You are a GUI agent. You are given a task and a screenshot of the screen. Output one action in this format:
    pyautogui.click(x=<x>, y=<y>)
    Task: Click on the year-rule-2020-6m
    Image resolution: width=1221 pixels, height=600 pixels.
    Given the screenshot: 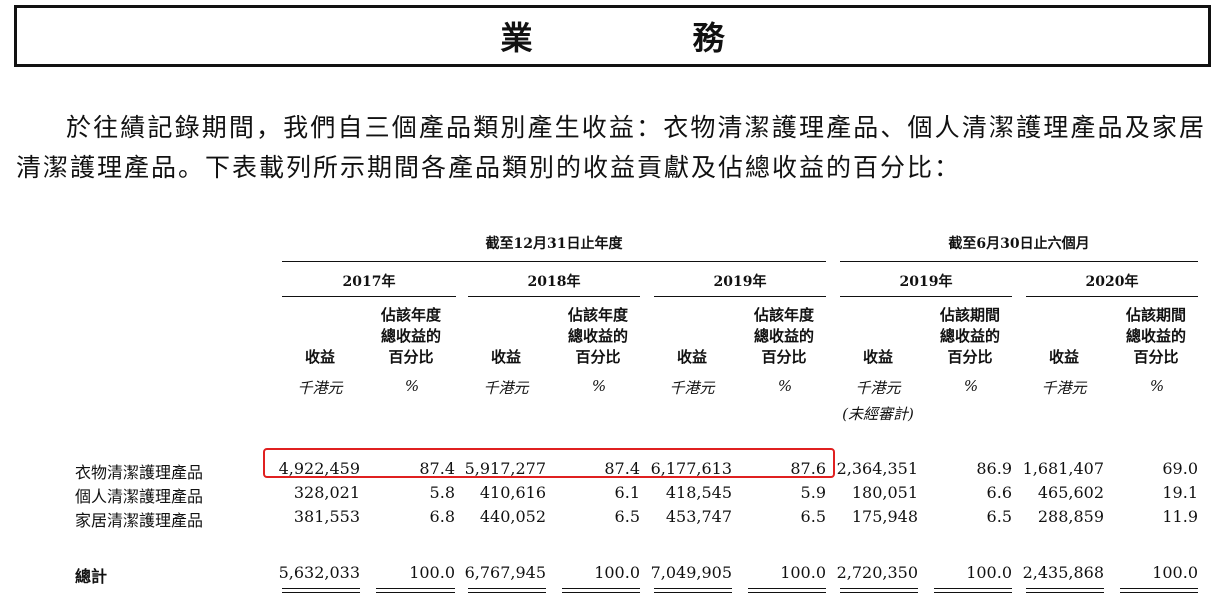 What is the action you would take?
    pyautogui.click(x=1112, y=296)
    